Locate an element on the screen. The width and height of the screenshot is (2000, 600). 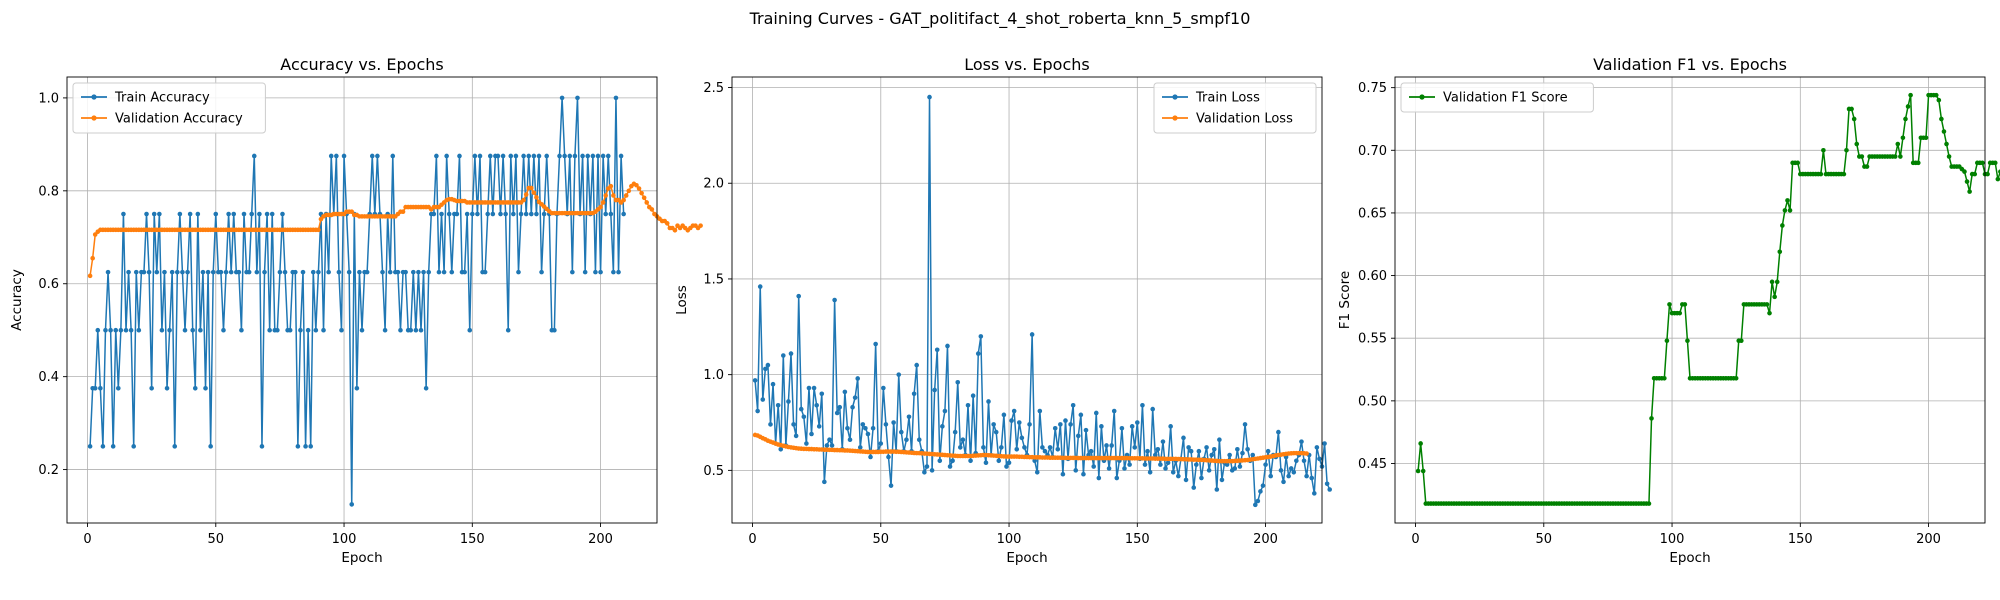
x-axis-label: Epoch is located at coordinates (1689, 558).